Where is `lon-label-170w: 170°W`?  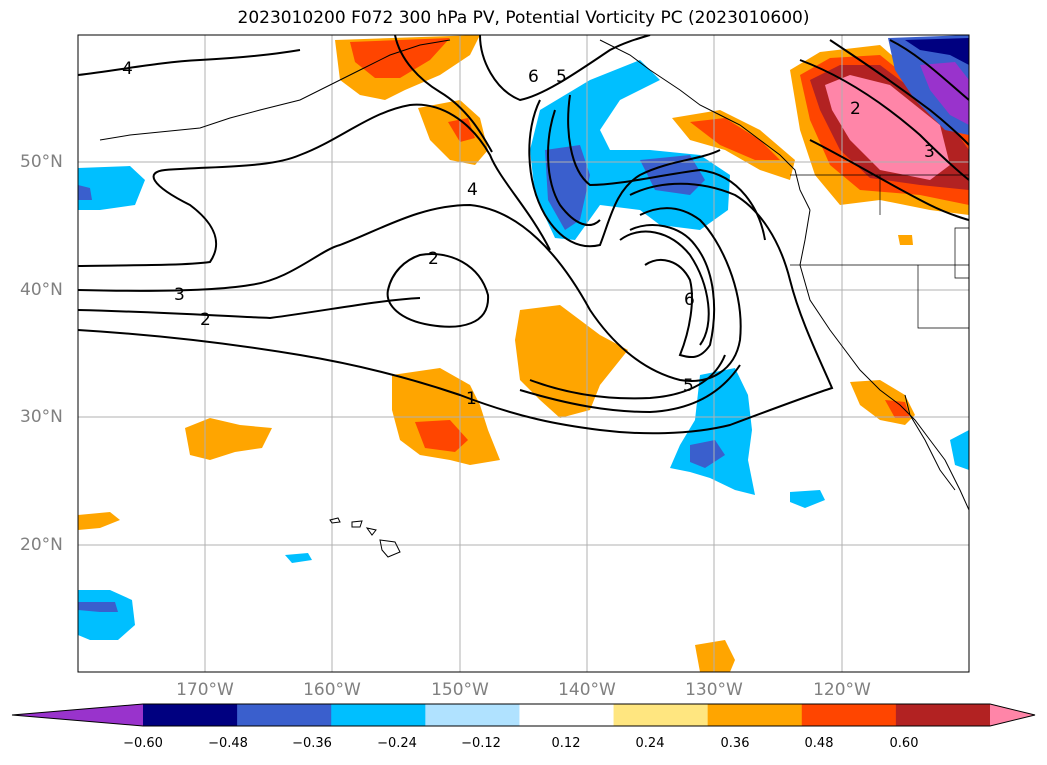
lon-label-170w: 170°W is located at coordinates (205, 690).